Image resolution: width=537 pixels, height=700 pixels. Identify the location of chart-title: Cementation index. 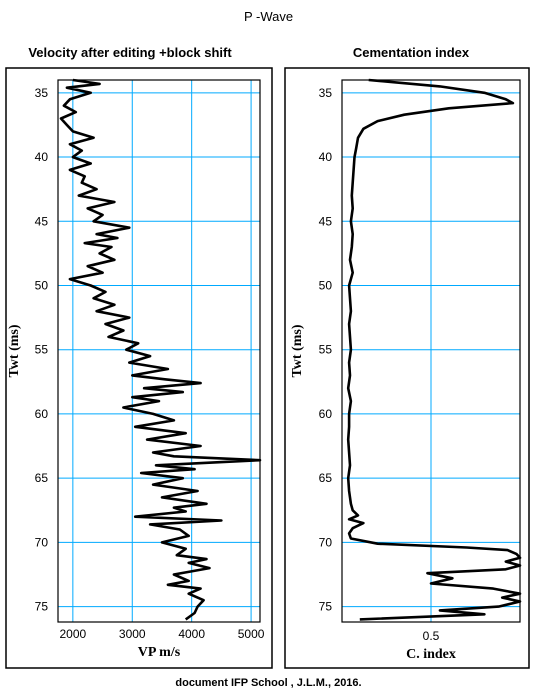
(411, 52).